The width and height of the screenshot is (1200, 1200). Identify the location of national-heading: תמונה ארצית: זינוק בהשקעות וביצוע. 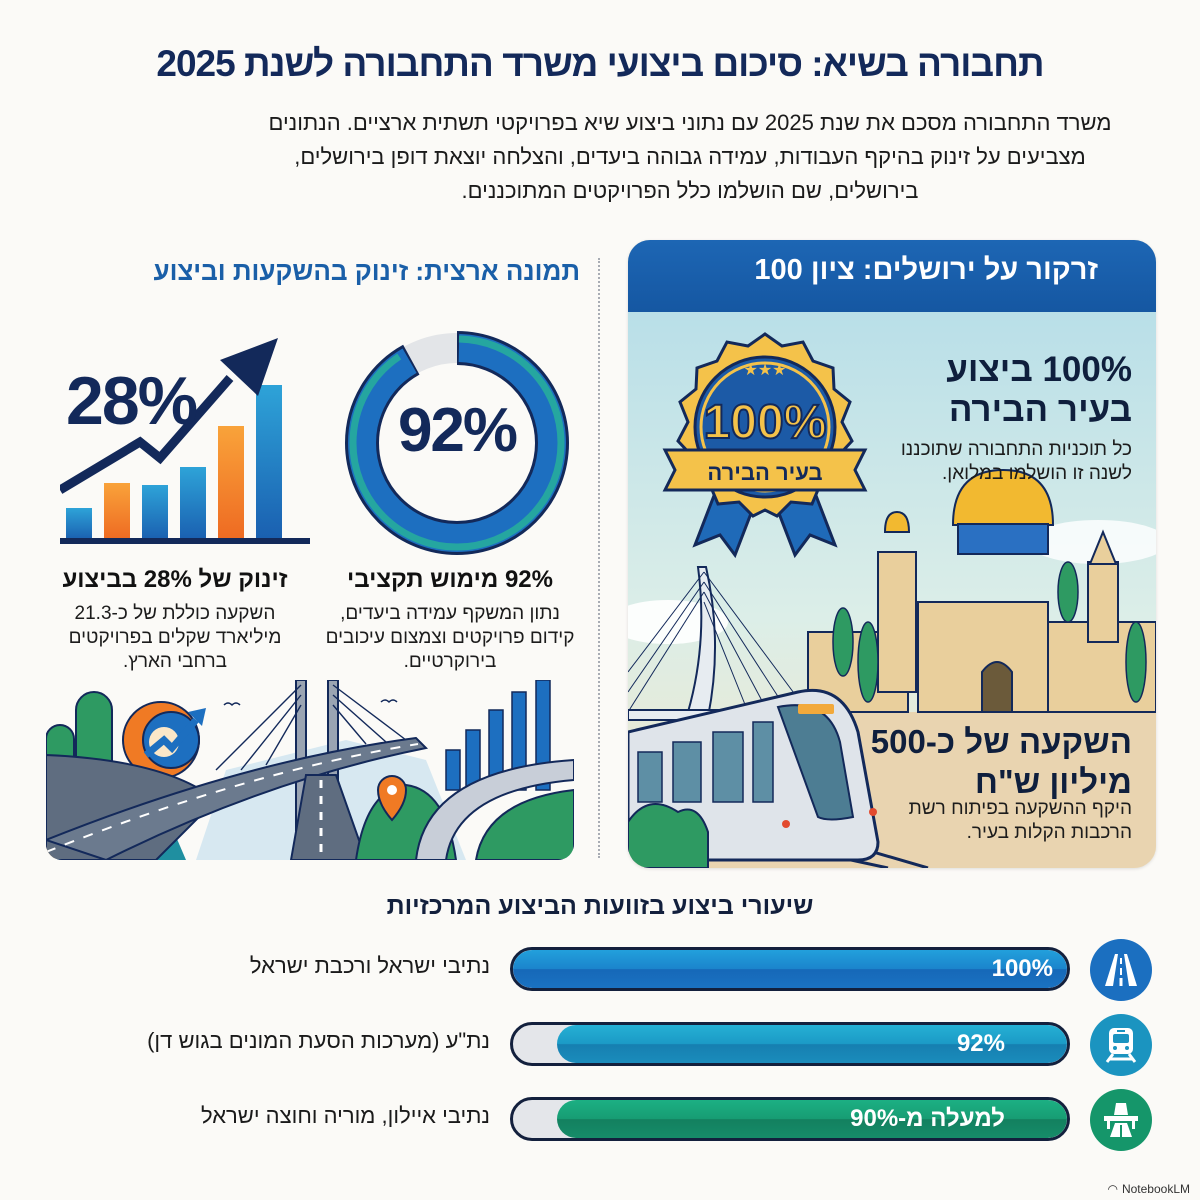
(366, 271).